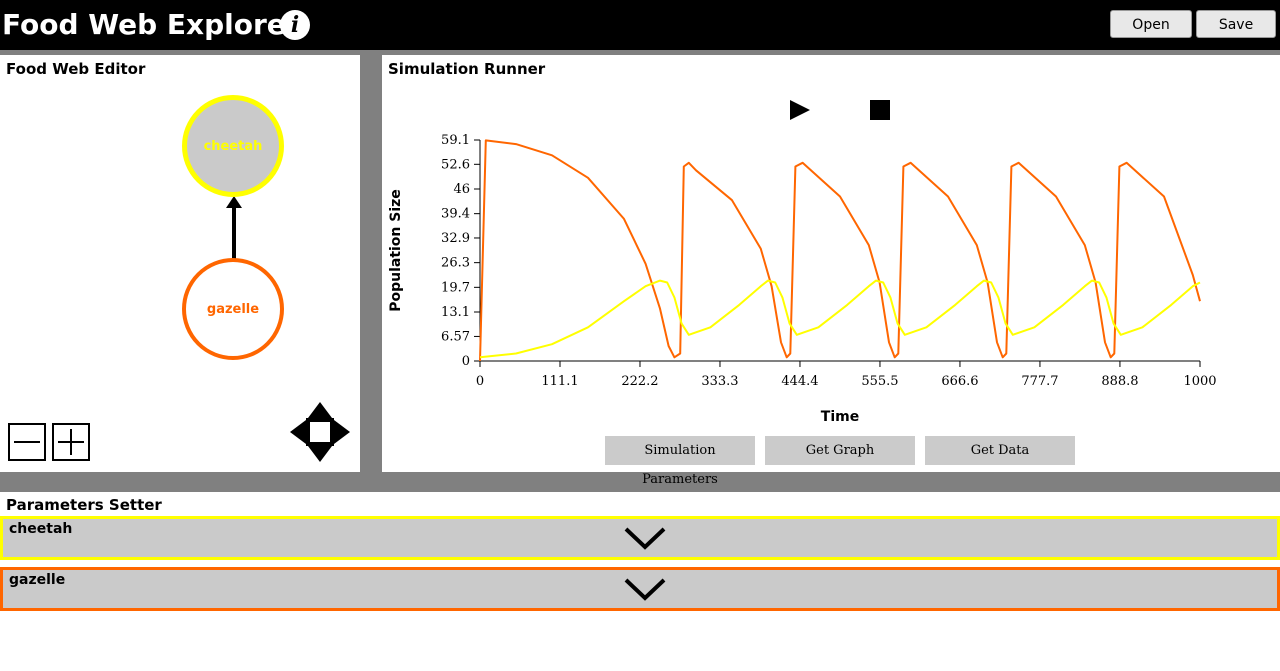 The height and width of the screenshot is (671, 1280). What do you see at coordinates (76, 69) in the screenshot?
I see `editor-panel-title: Food Web Editor` at bounding box center [76, 69].